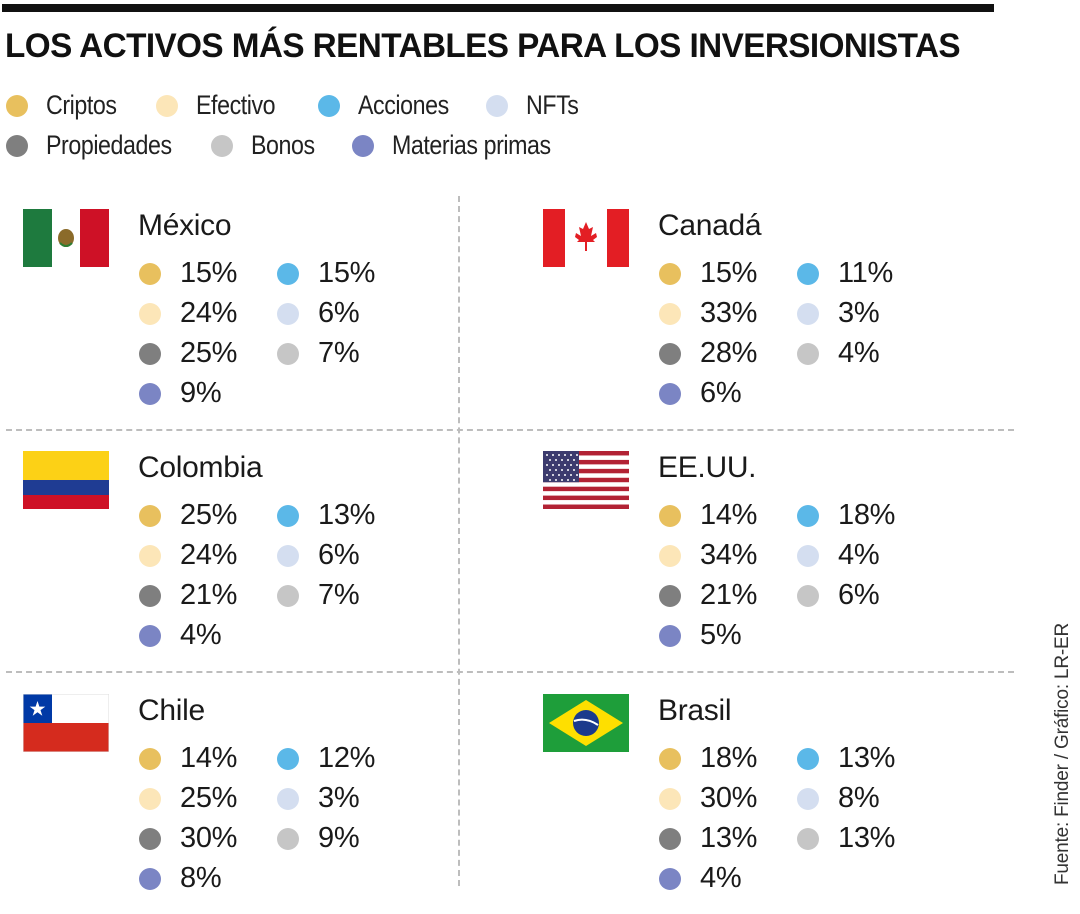  Describe the element at coordinates (188, 555) in the screenshot. I see `stat-efectivo: 24%` at that location.